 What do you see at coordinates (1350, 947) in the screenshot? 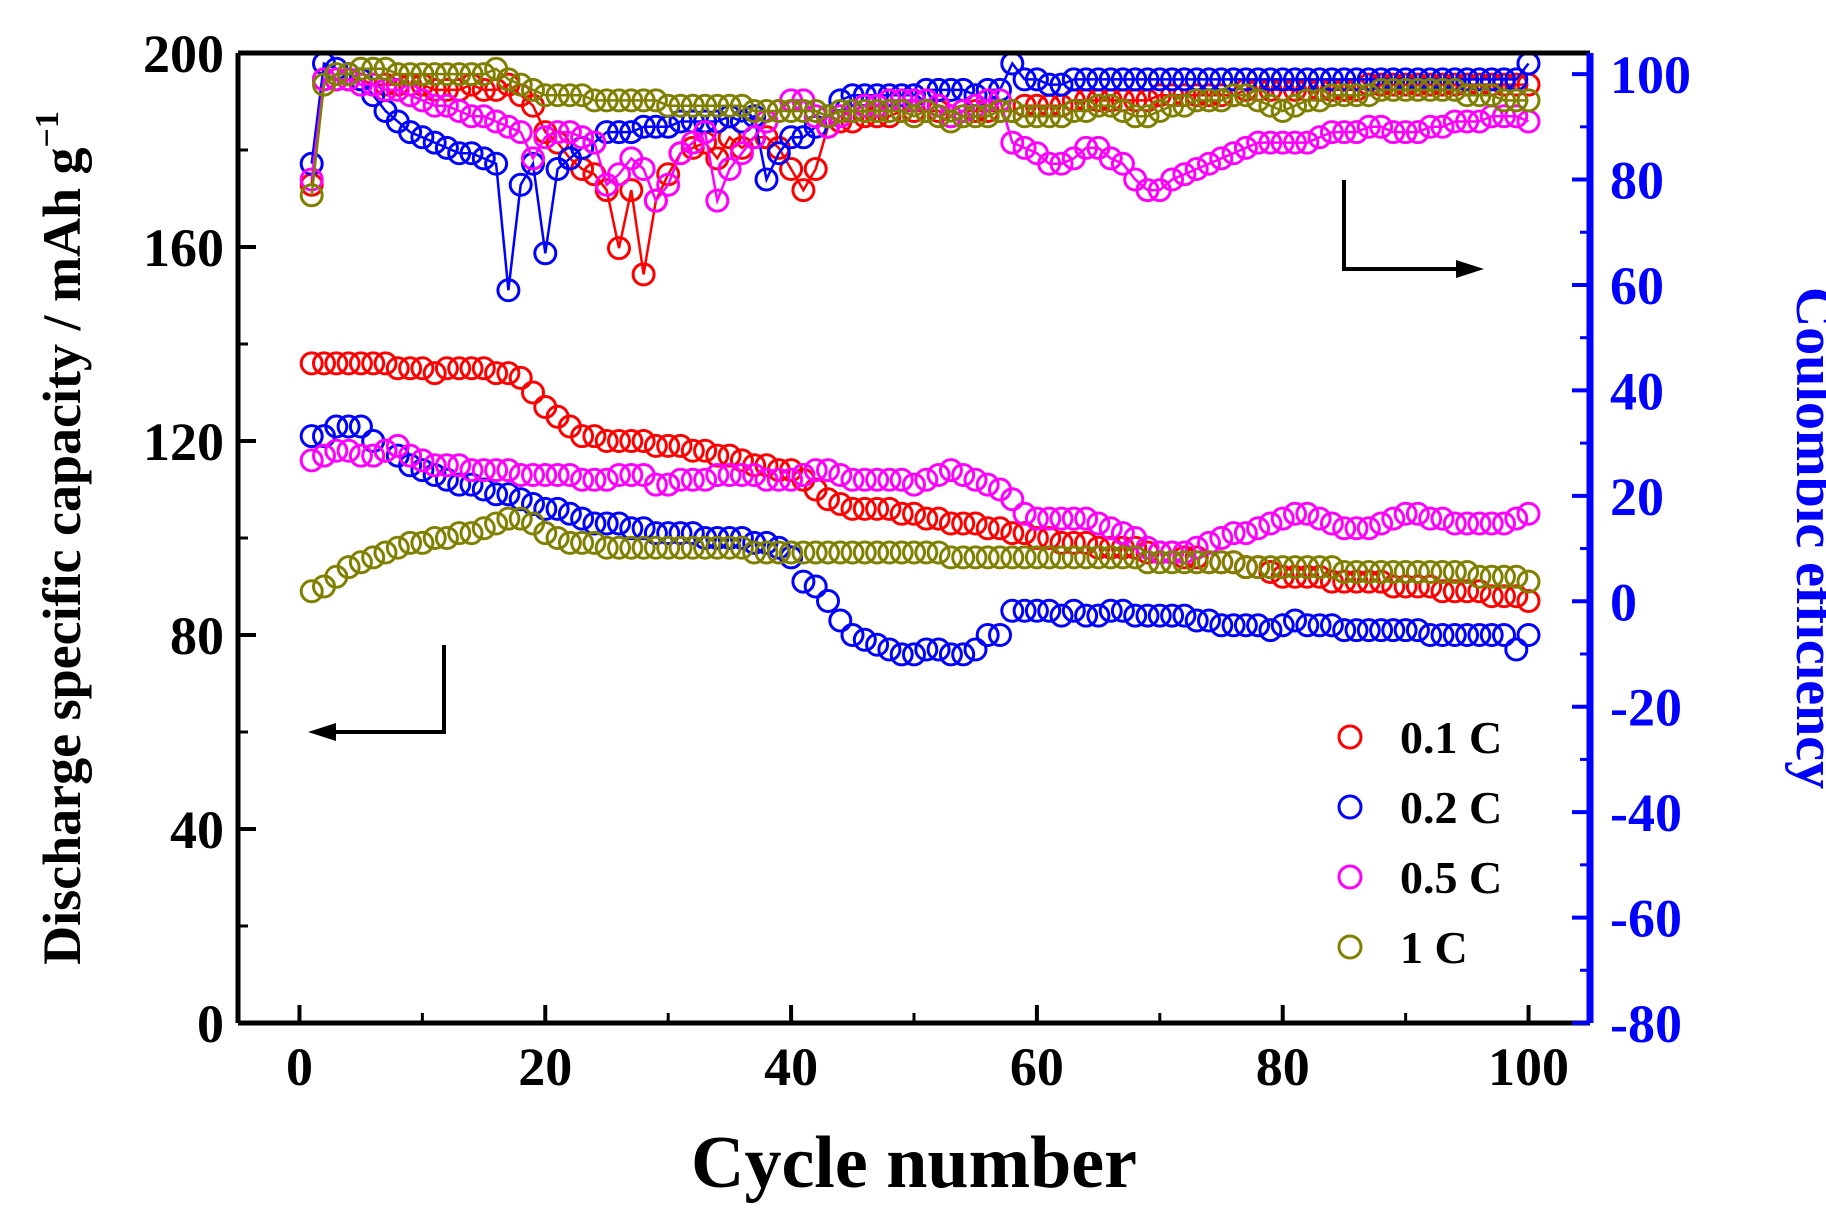
I see `legend-marker` at bounding box center [1350, 947].